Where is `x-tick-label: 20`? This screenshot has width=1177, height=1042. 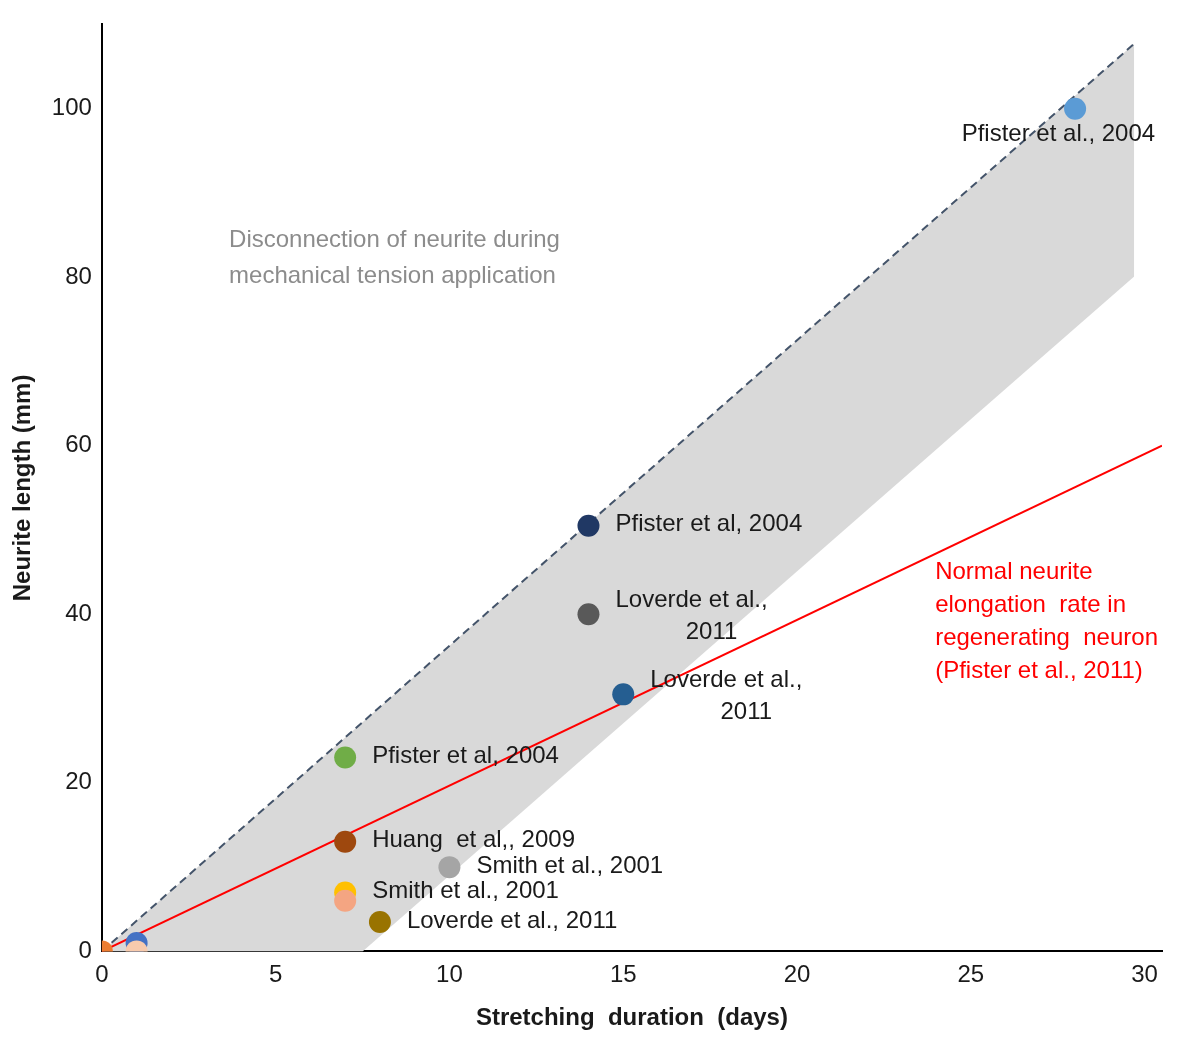 x-tick-label: 20 is located at coordinates (797, 974).